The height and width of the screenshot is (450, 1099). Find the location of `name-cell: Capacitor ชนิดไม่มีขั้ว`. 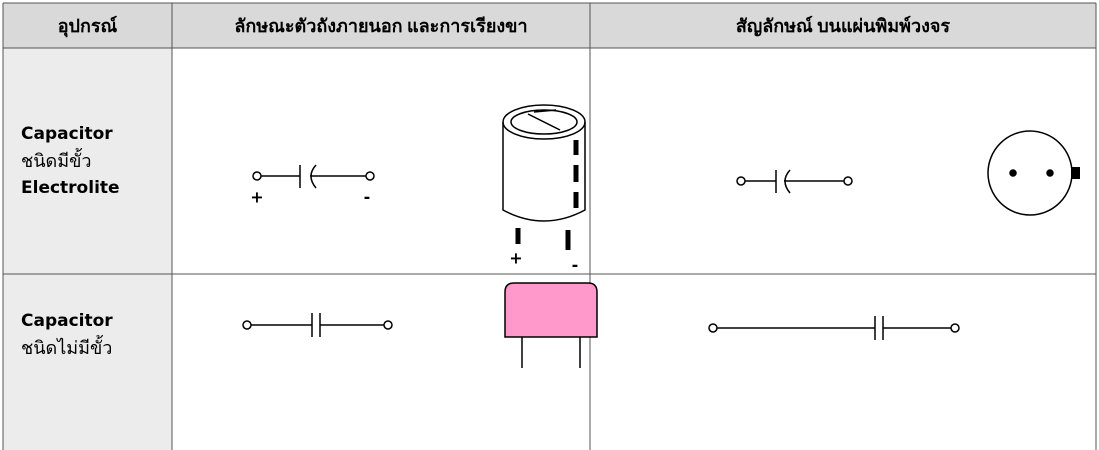

name-cell: Capacitor ชนิดไม่มีขั้ว is located at coordinates (87, 362).